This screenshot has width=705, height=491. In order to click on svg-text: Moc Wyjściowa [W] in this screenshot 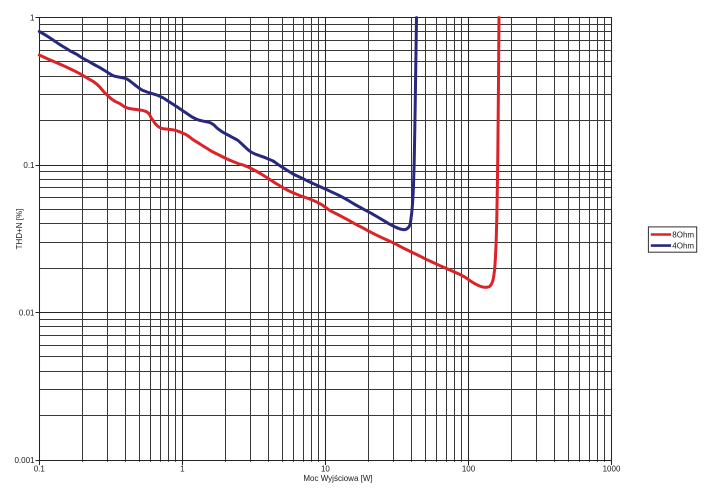, I will do `click(337, 478)`.